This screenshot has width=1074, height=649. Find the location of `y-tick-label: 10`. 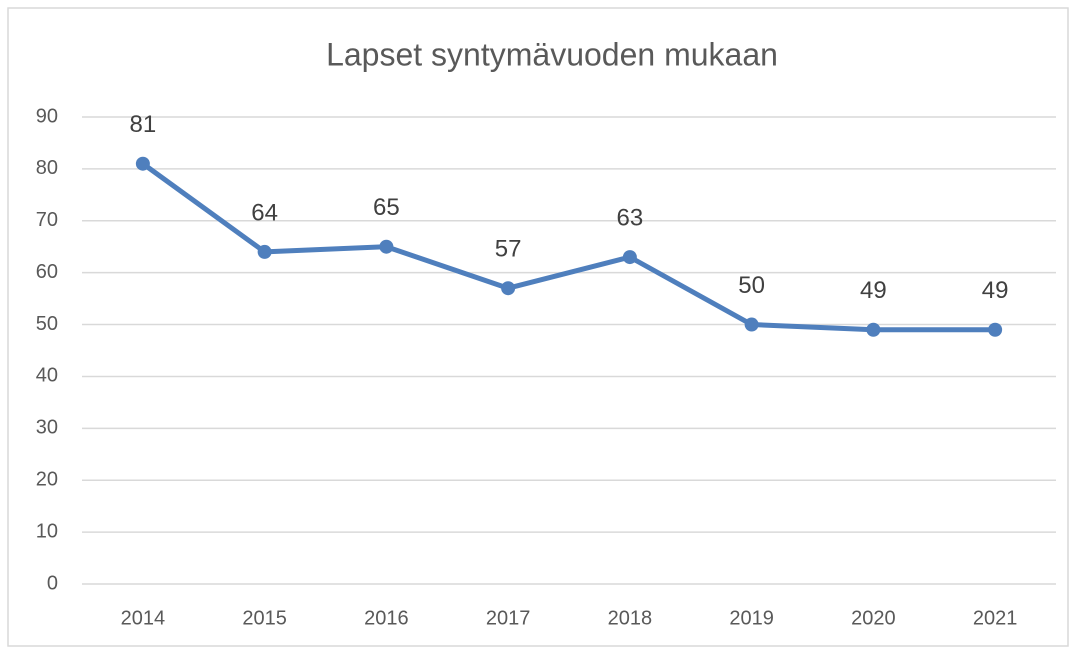

y-tick-label: 10 is located at coordinates (47, 531).